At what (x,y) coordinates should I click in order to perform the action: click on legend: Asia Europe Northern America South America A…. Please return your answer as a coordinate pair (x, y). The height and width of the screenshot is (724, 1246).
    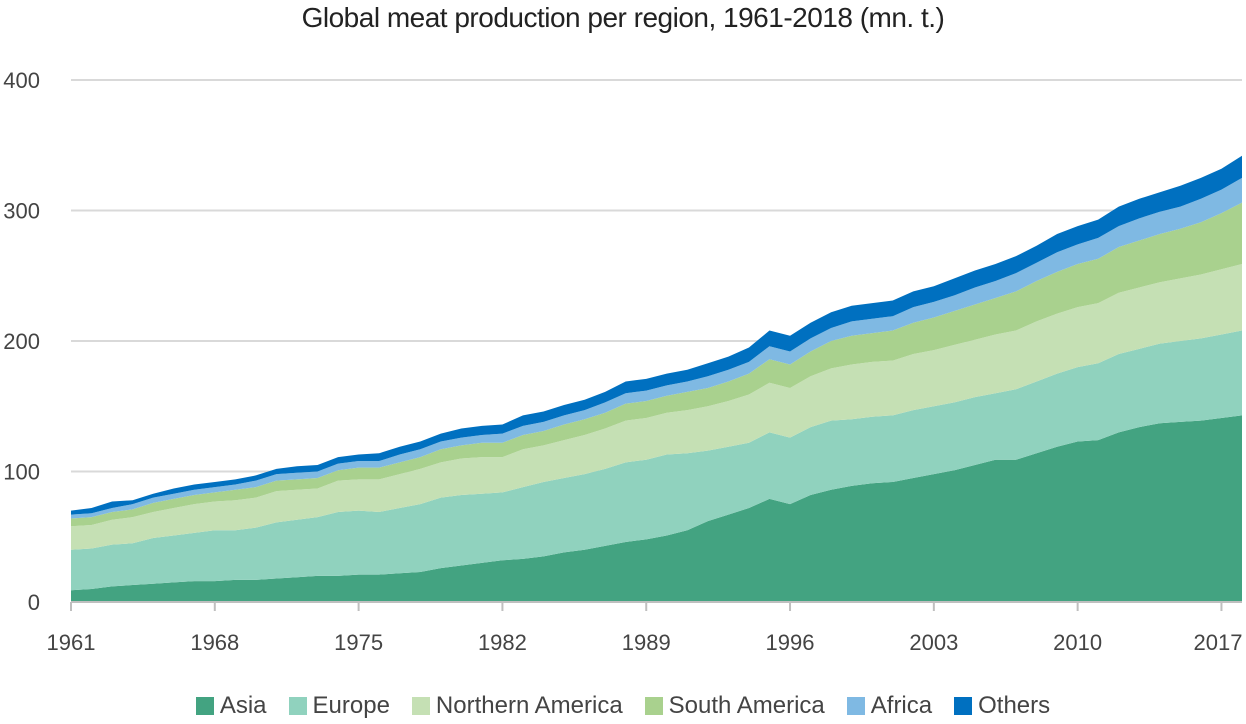
    Looking at the image, I should click on (623, 706).